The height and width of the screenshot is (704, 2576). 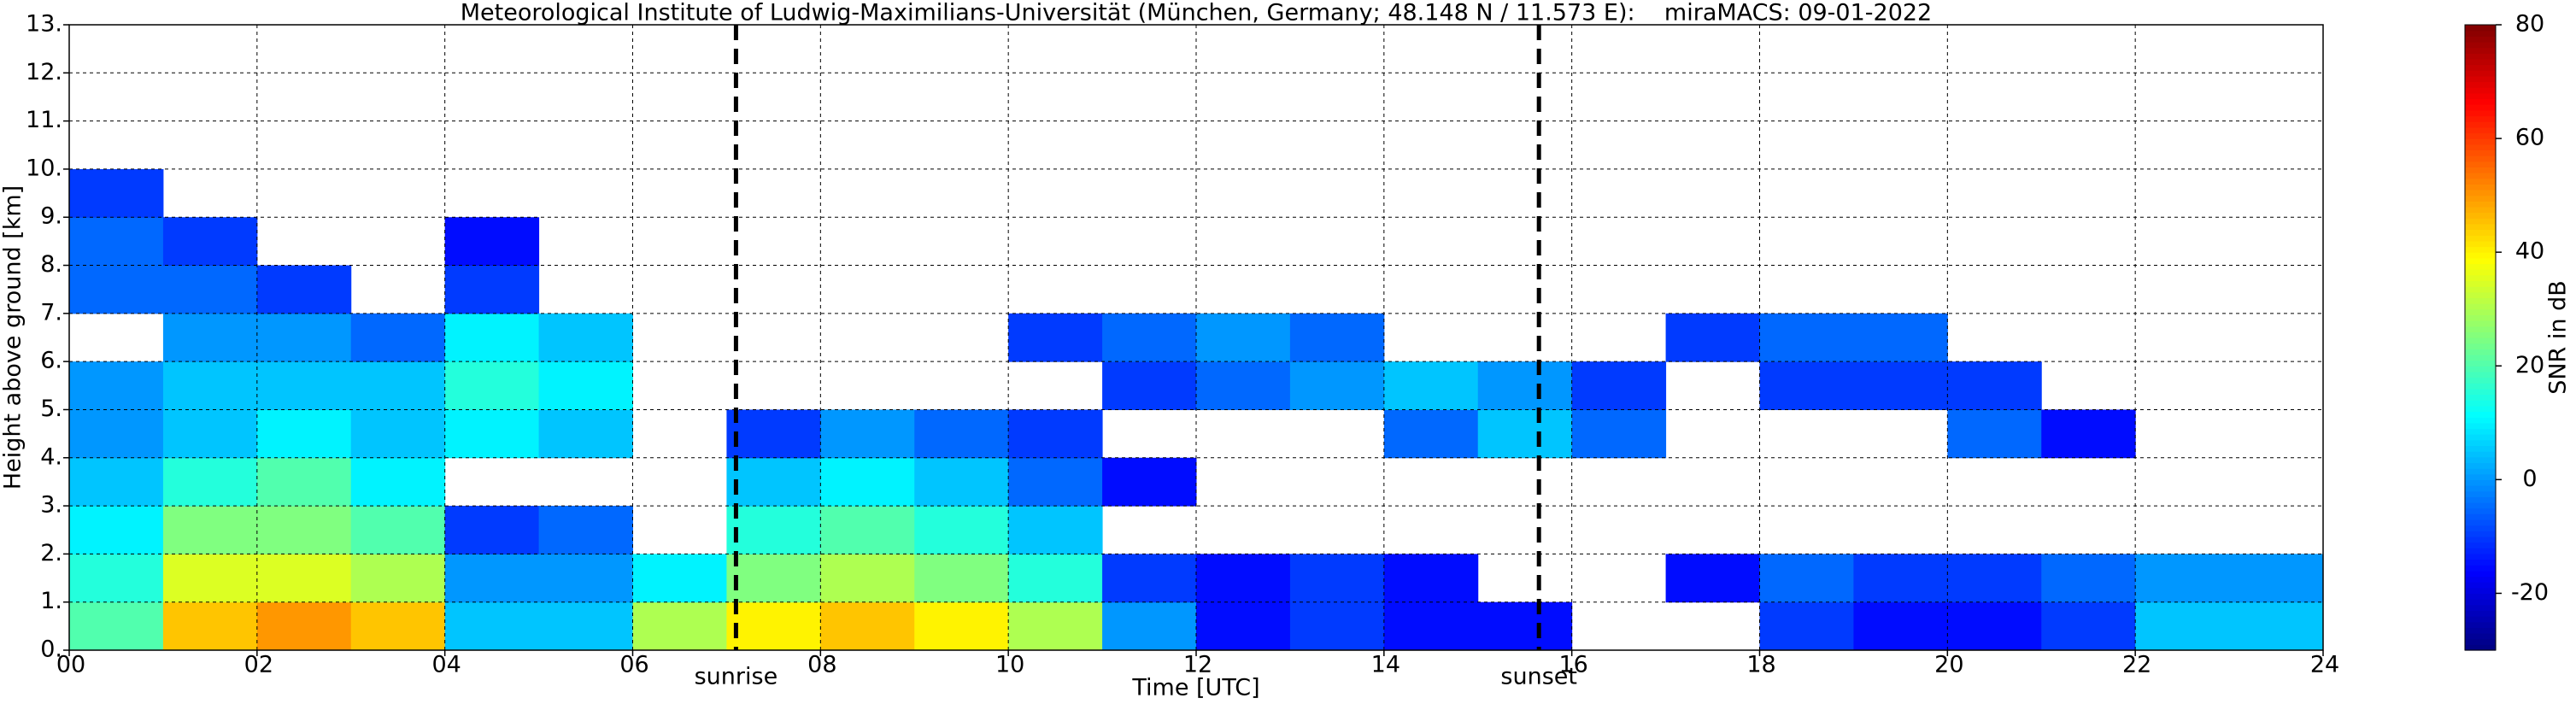 I want to click on x-tick-label: 12, so click(x=1197, y=665).